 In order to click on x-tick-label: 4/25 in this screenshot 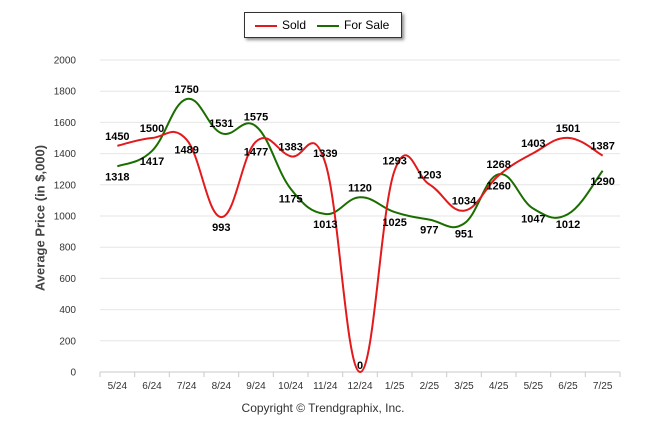, I will do `click(499, 386)`.